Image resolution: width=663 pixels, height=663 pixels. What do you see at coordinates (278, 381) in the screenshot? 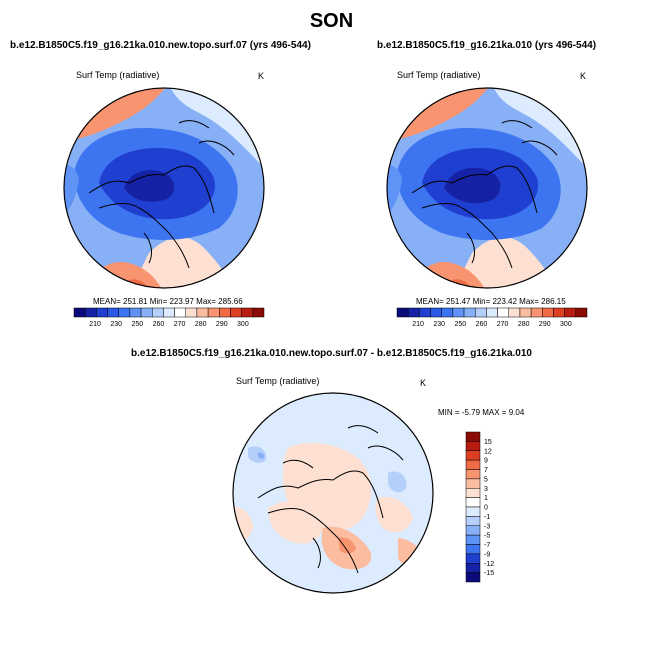
I see `diff-panel-variable-label: Surf Temp (radiative)` at bounding box center [278, 381].